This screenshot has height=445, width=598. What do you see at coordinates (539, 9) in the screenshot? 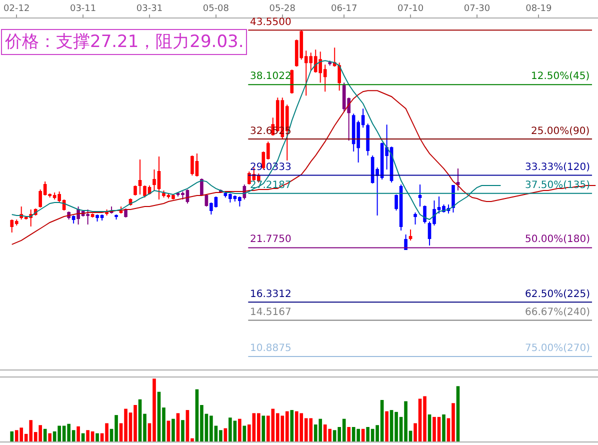
I see `x-tick-label: 08-19` at bounding box center [539, 9].